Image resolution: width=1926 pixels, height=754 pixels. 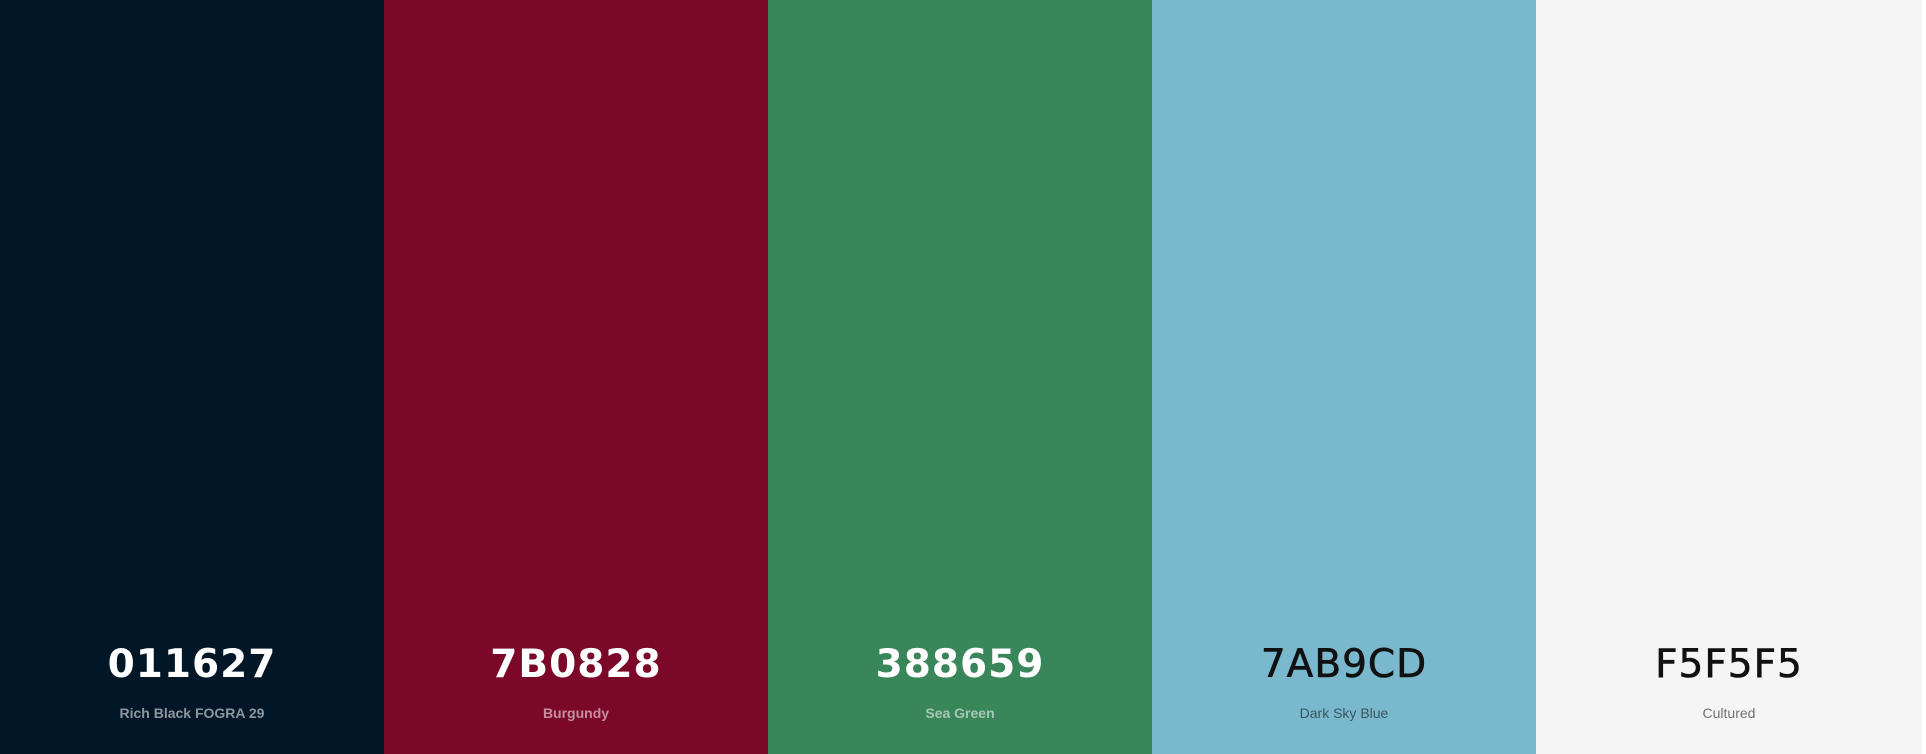 What do you see at coordinates (192, 664) in the screenshot?
I see `swatch-hex-code: 011627` at bounding box center [192, 664].